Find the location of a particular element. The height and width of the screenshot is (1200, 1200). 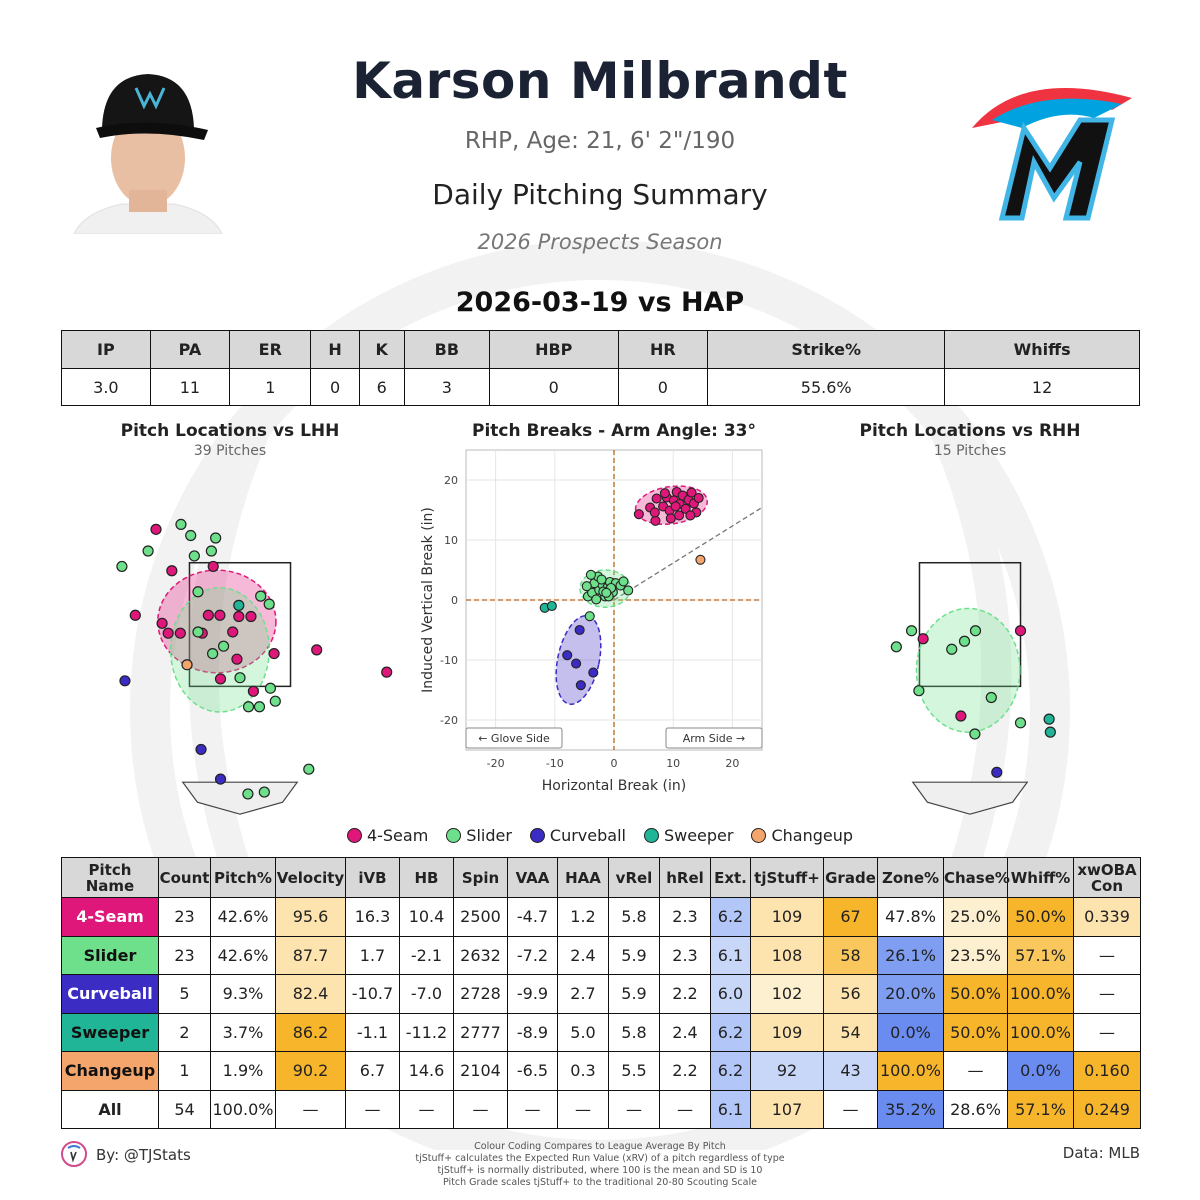

pitch-cell-pitch: 100.0% is located at coordinates (243, 1109).